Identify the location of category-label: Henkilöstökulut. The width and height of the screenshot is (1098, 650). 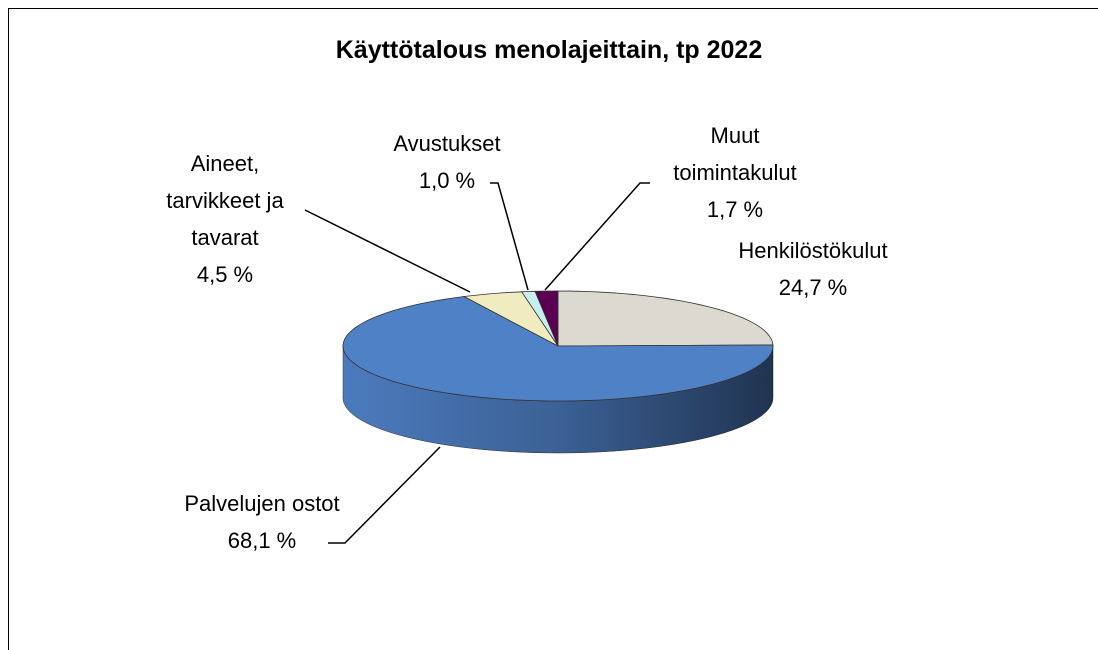
(813, 250).